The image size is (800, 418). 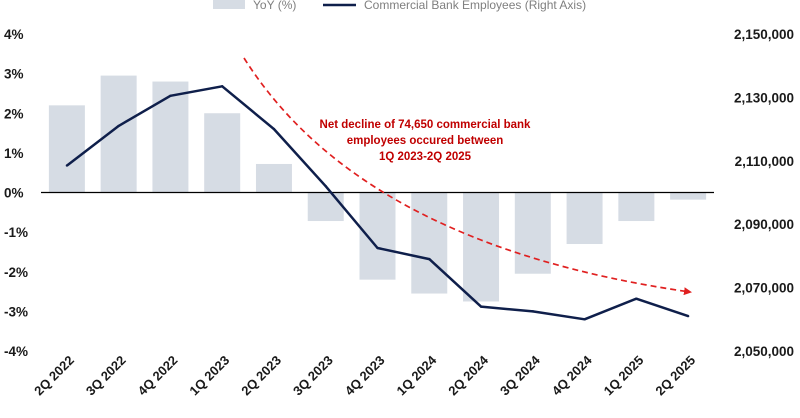 What do you see at coordinates (377, 236) in the screenshot?
I see `yoy-bar-4q-2023` at bounding box center [377, 236].